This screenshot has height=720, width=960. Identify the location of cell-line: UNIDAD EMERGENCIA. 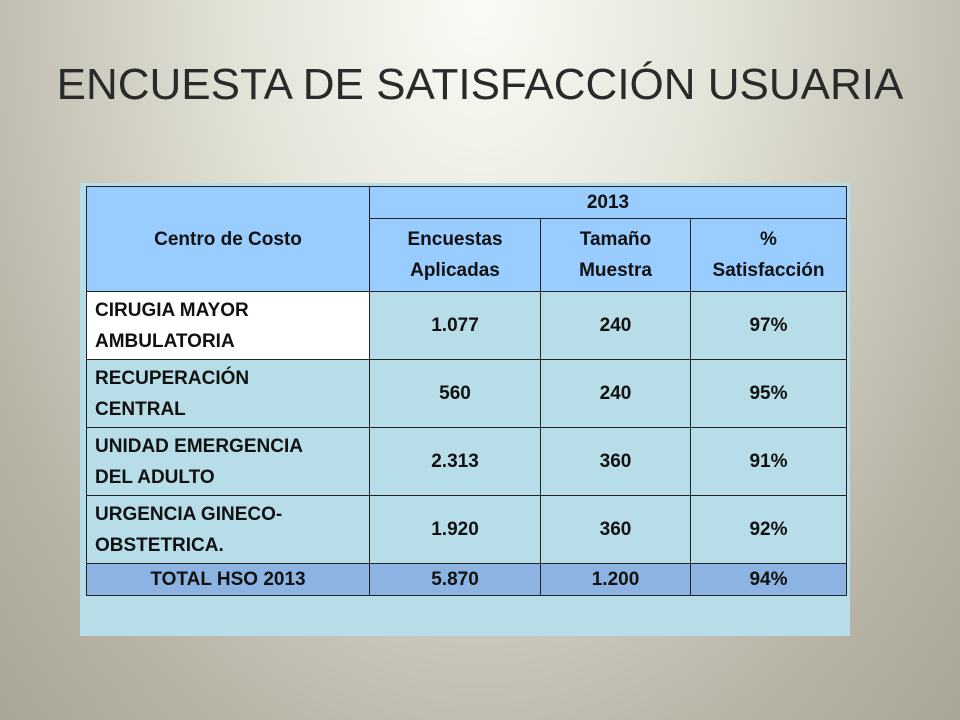
(199, 446).